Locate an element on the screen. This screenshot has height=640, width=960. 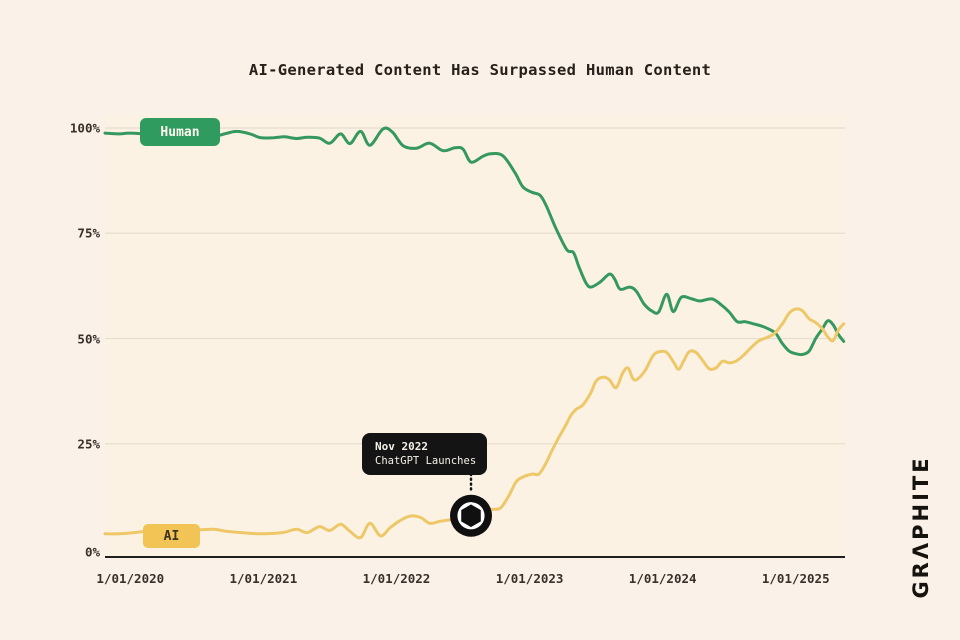
annotation-title: Nov 2022 is located at coordinates (401, 446).